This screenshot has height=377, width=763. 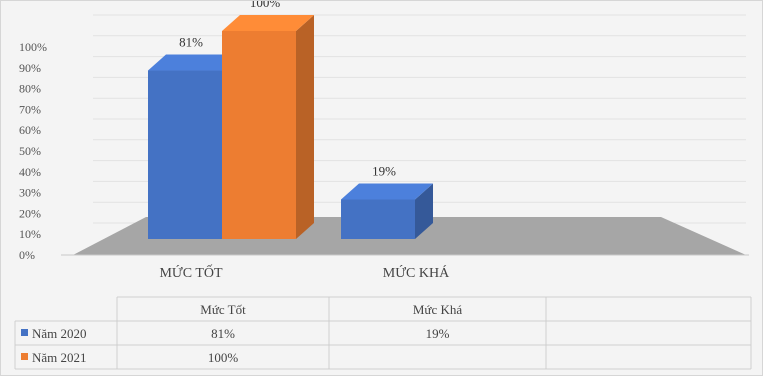 What do you see at coordinates (30, 89) in the screenshot?
I see `y-tick-label: 80%` at bounding box center [30, 89].